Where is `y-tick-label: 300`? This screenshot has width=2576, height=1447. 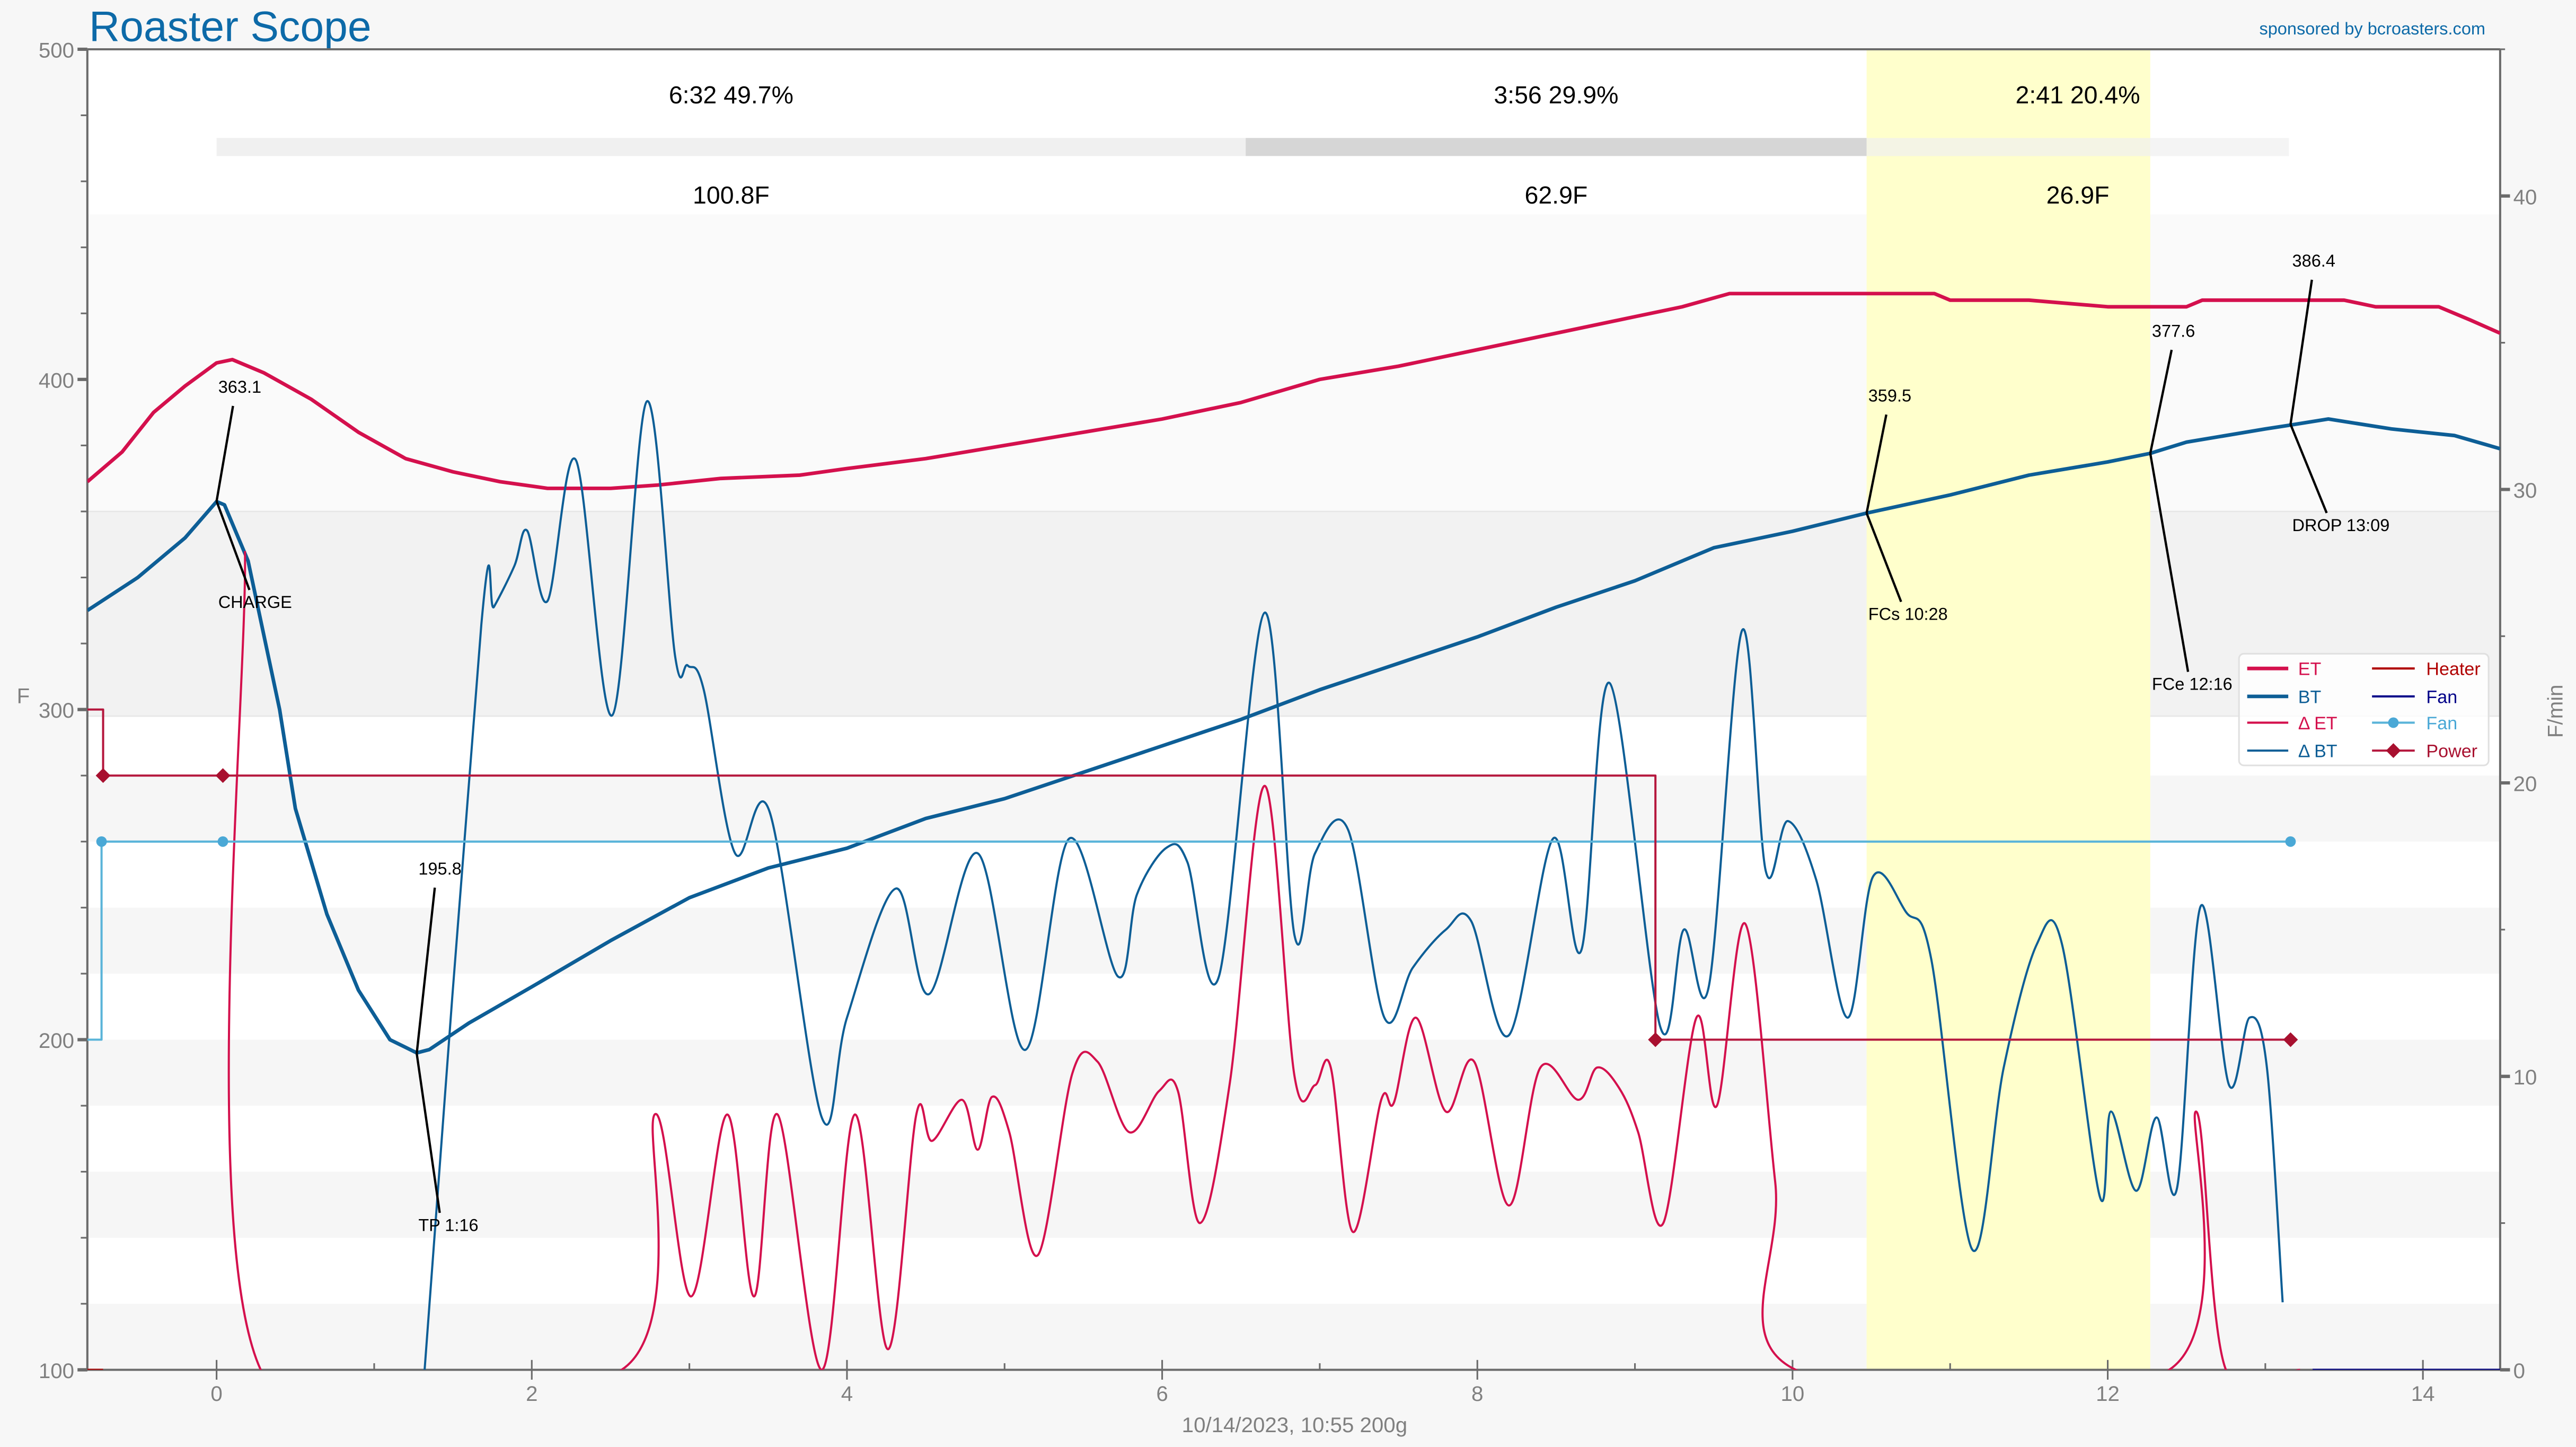 y-tick-label: 300 is located at coordinates (56, 711).